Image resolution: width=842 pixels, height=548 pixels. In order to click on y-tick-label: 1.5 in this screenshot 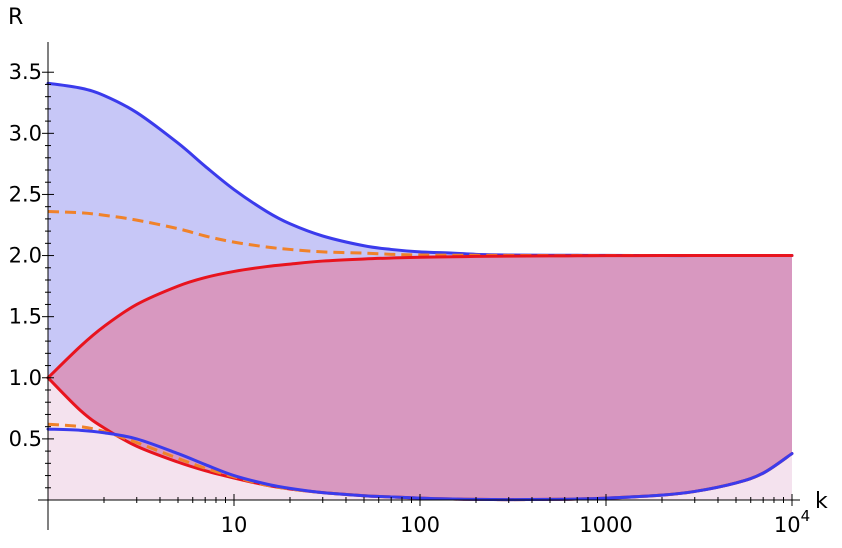, I will do `click(25, 317)`.